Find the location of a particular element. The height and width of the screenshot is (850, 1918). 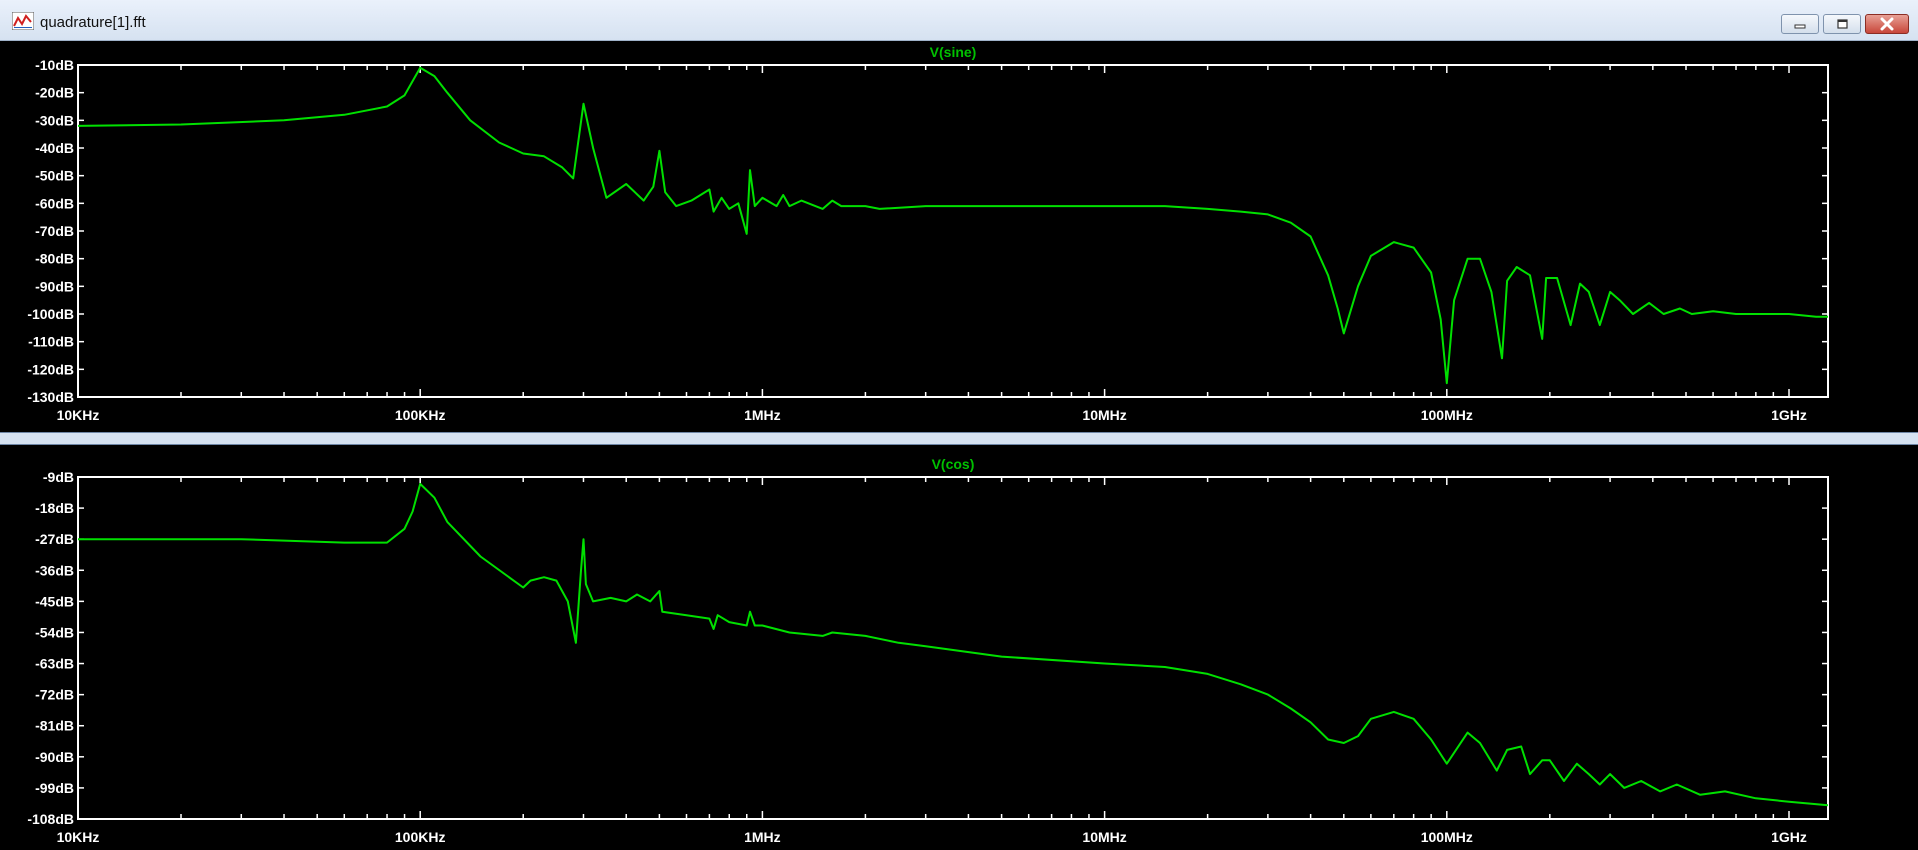

chart-title: V(cos) is located at coordinates (953, 464).